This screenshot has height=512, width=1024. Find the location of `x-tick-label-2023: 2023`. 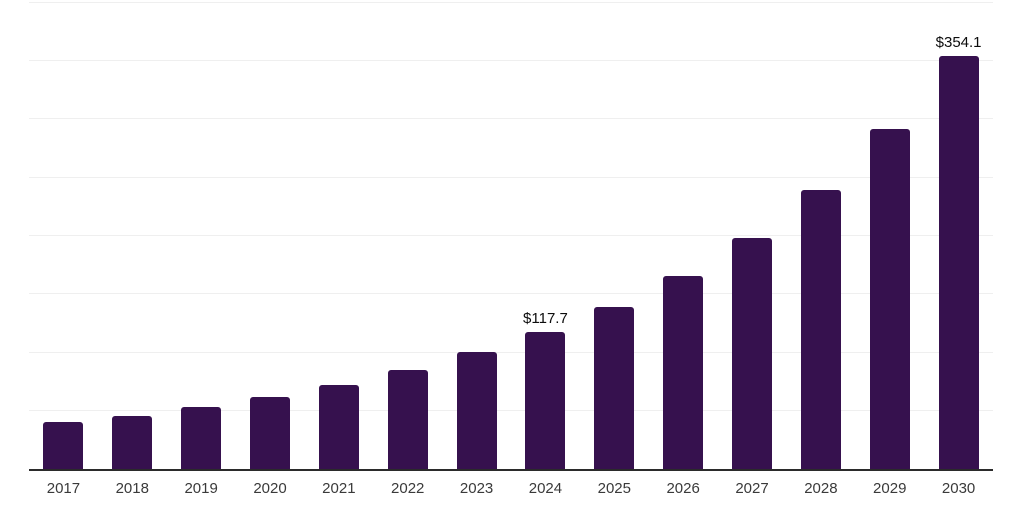

x-tick-label-2023: 2023 is located at coordinates (476, 488).